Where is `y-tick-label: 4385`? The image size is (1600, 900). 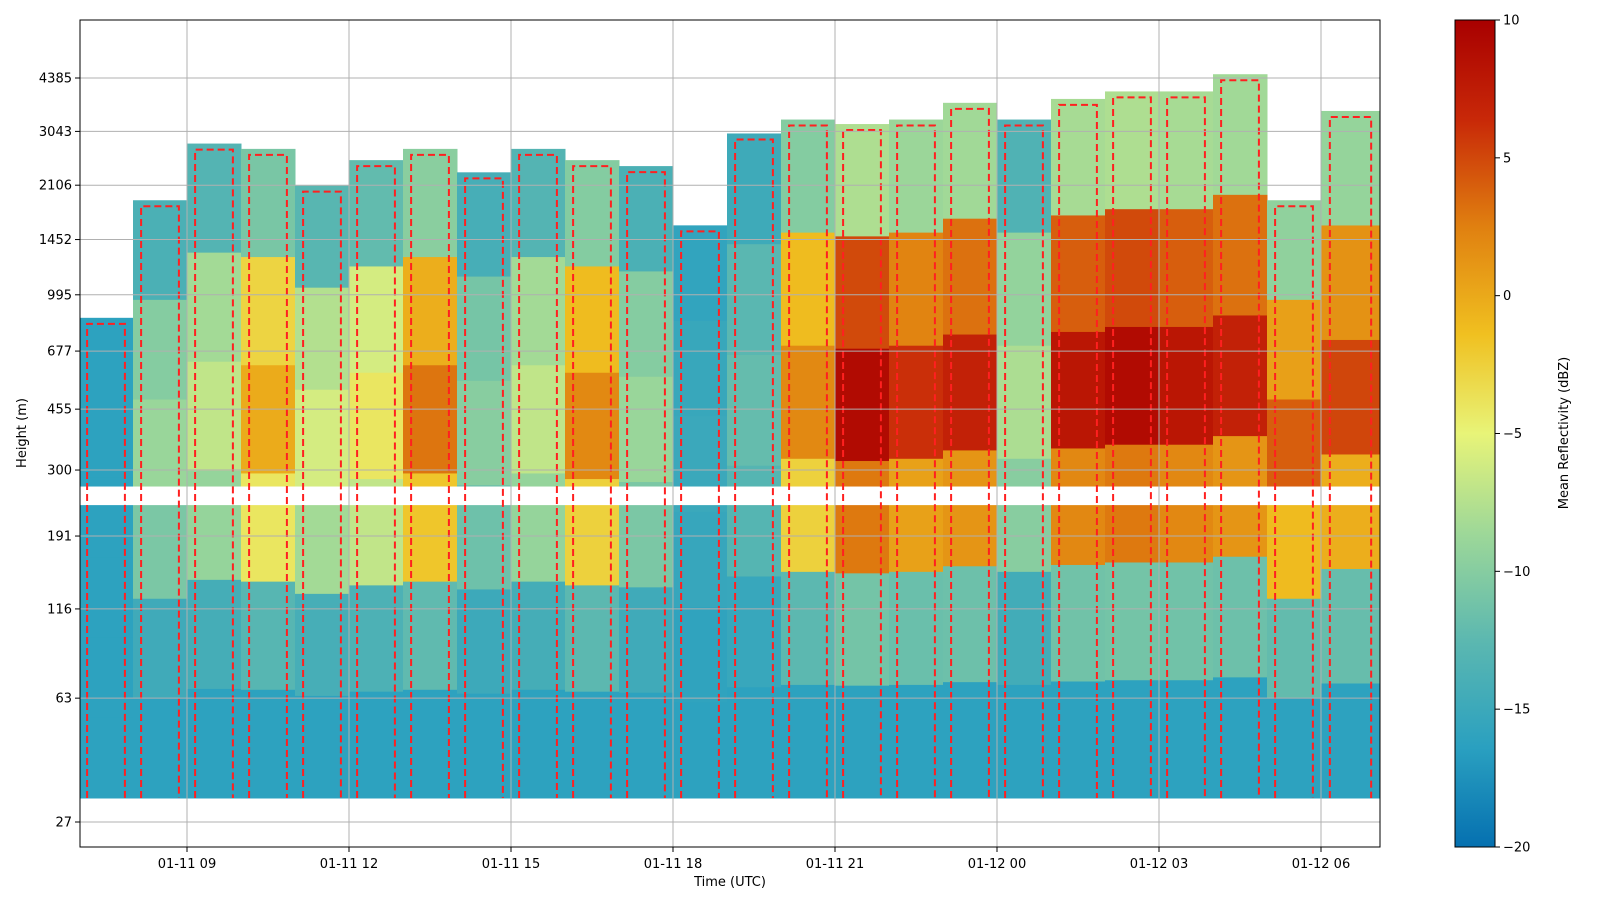 y-tick-label: 4385 is located at coordinates (55, 79).